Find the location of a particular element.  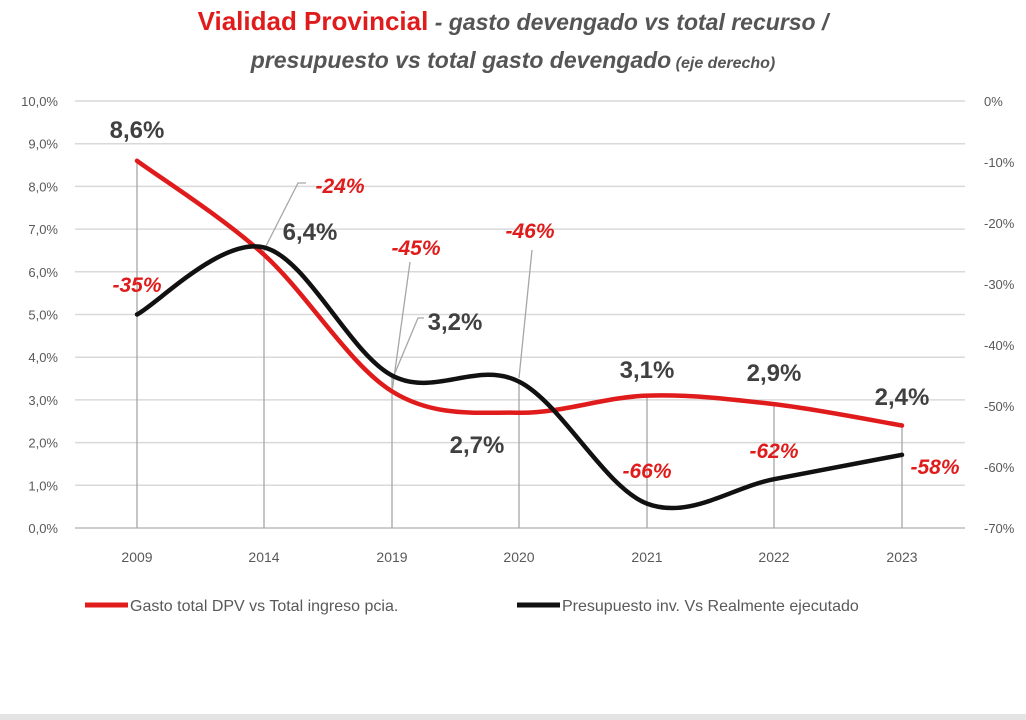

x-tick-label: 2009 is located at coordinates (136, 557).